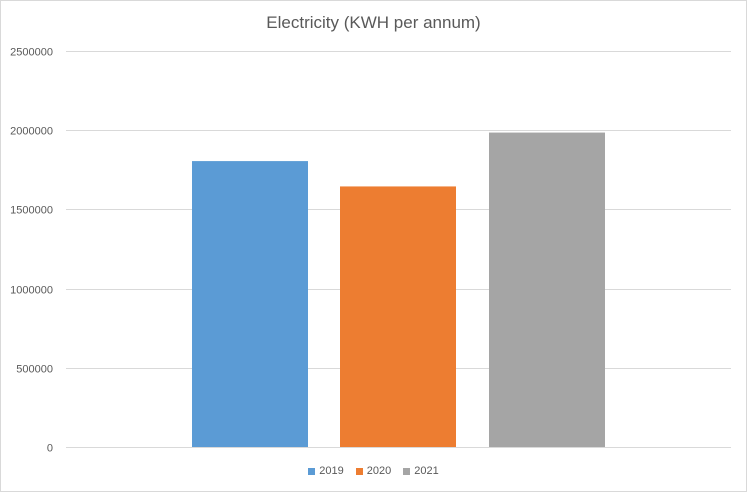 The width and height of the screenshot is (747, 492). Describe the element at coordinates (331, 471) in the screenshot. I see `legend-label-2019: 2019` at that location.